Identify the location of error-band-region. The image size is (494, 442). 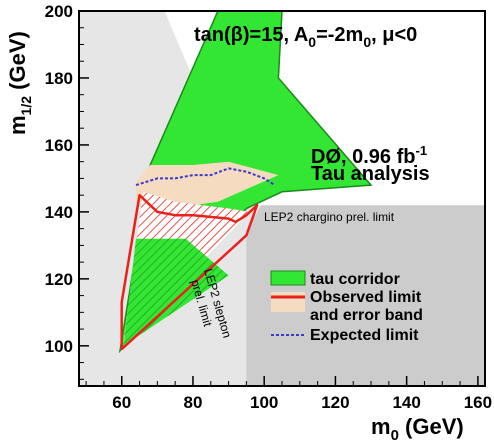
(207, 183).